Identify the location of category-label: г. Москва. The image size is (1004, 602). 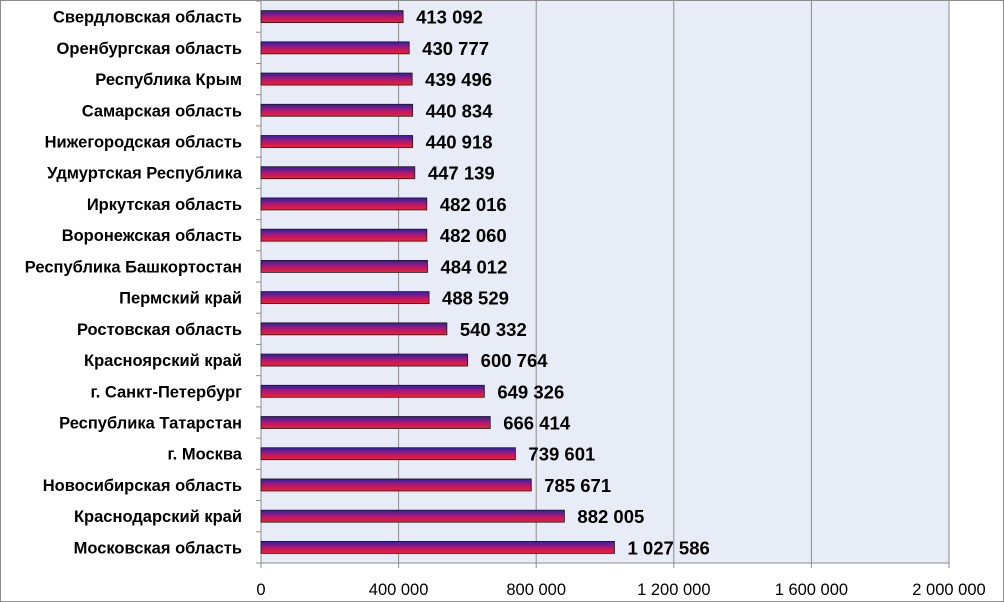
(204, 455).